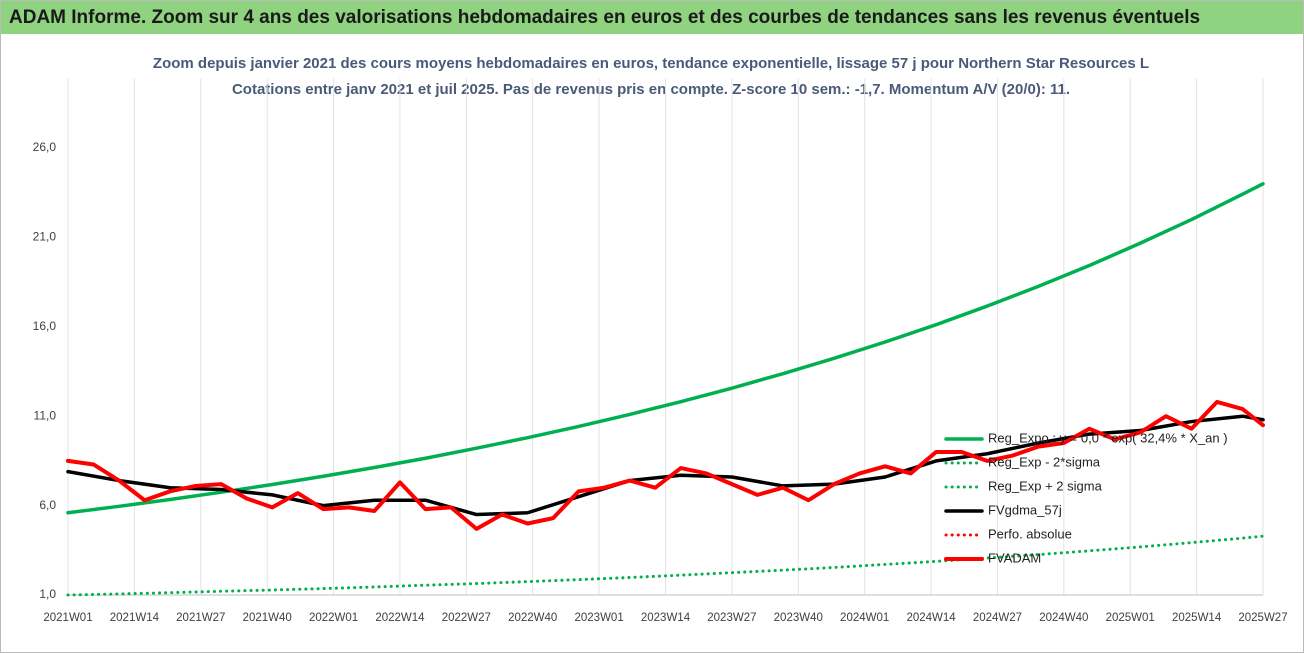 The image size is (1304, 653). Describe the element at coordinates (267, 618) in the screenshot. I see `x-tick-label: 2021W40` at that location.